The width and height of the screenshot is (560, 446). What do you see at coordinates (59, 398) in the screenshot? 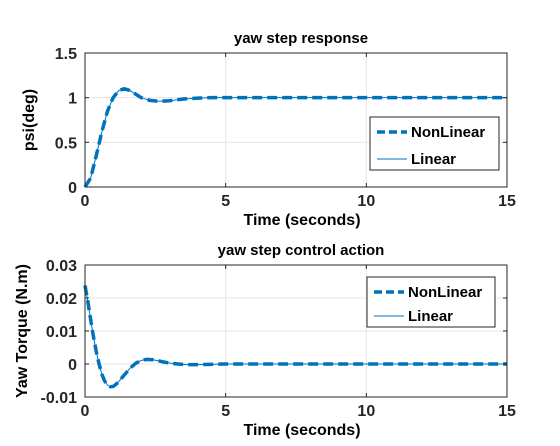
I see `y-tick-label: -0.01` at bounding box center [59, 398].